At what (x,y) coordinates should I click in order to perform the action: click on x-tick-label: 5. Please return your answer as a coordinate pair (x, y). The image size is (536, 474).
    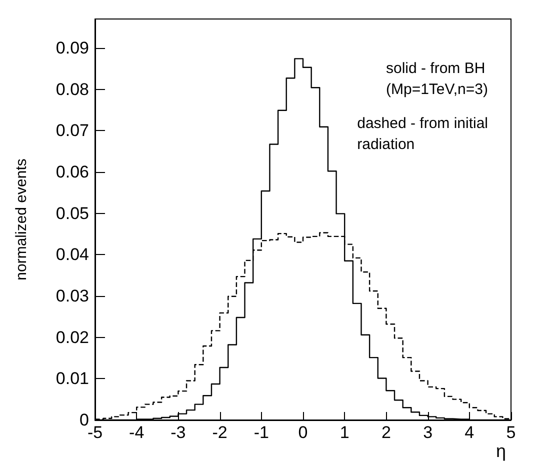
    Looking at the image, I should click on (511, 432).